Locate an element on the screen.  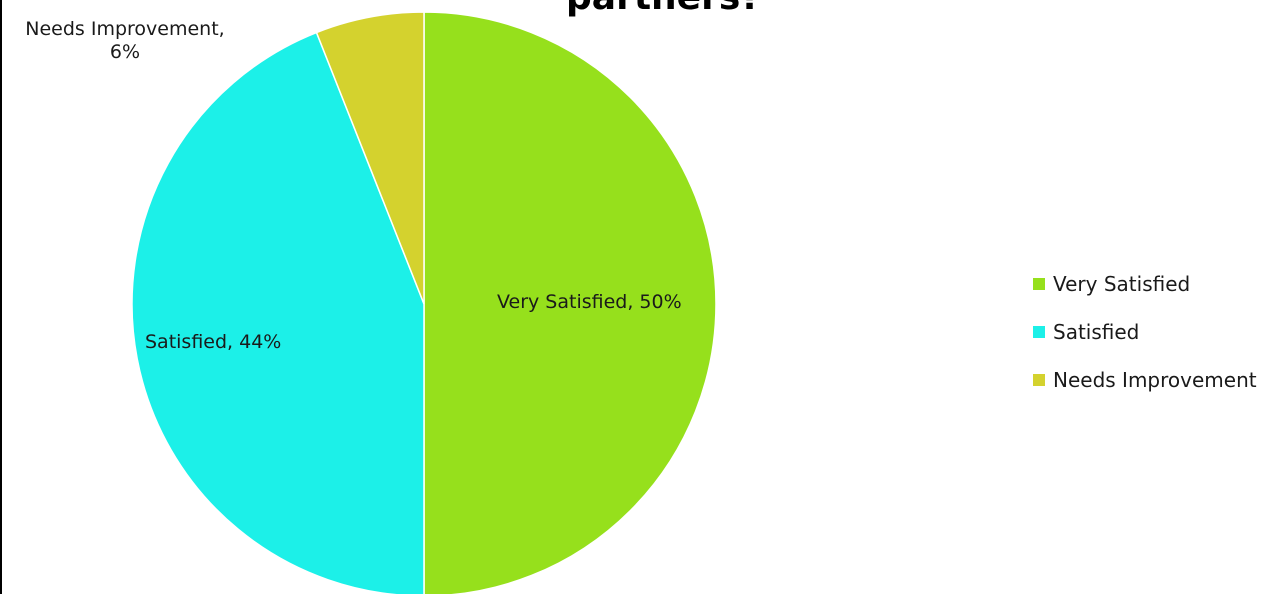
legend-swatch-very-satisfied is located at coordinates (1039, 284).